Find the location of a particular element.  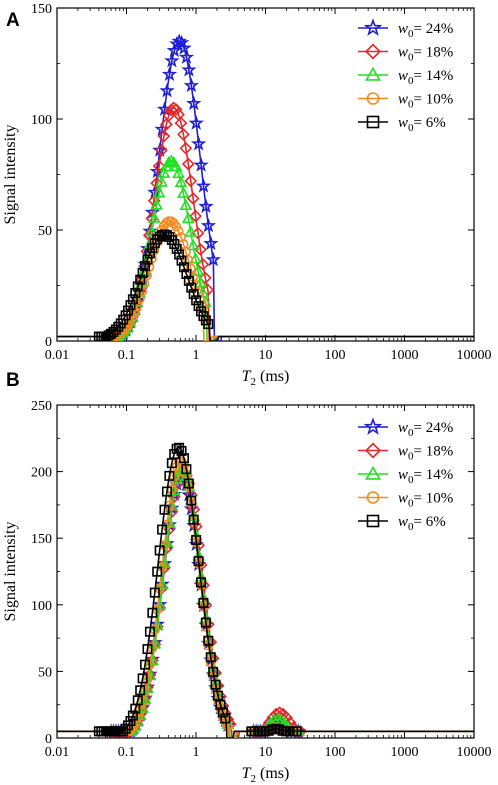

legend-entry: w0= 6% is located at coordinates (402, 523).